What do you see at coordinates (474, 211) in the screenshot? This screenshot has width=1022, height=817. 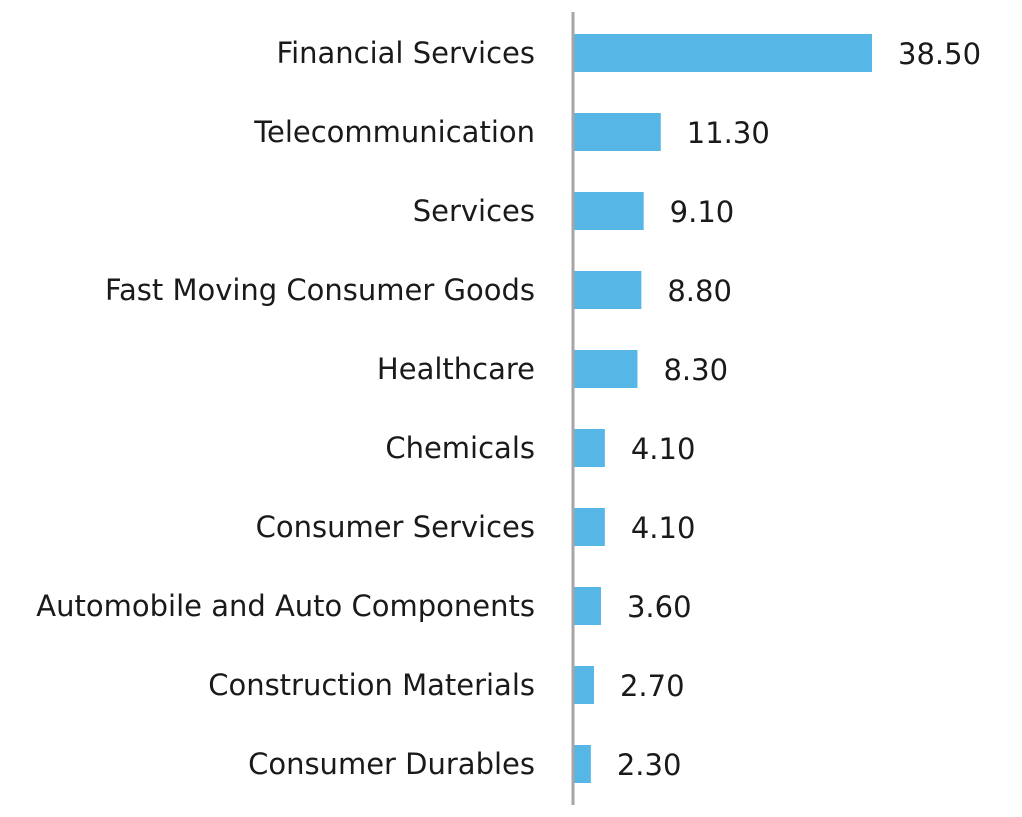 I see `category-label: Services` at bounding box center [474, 211].